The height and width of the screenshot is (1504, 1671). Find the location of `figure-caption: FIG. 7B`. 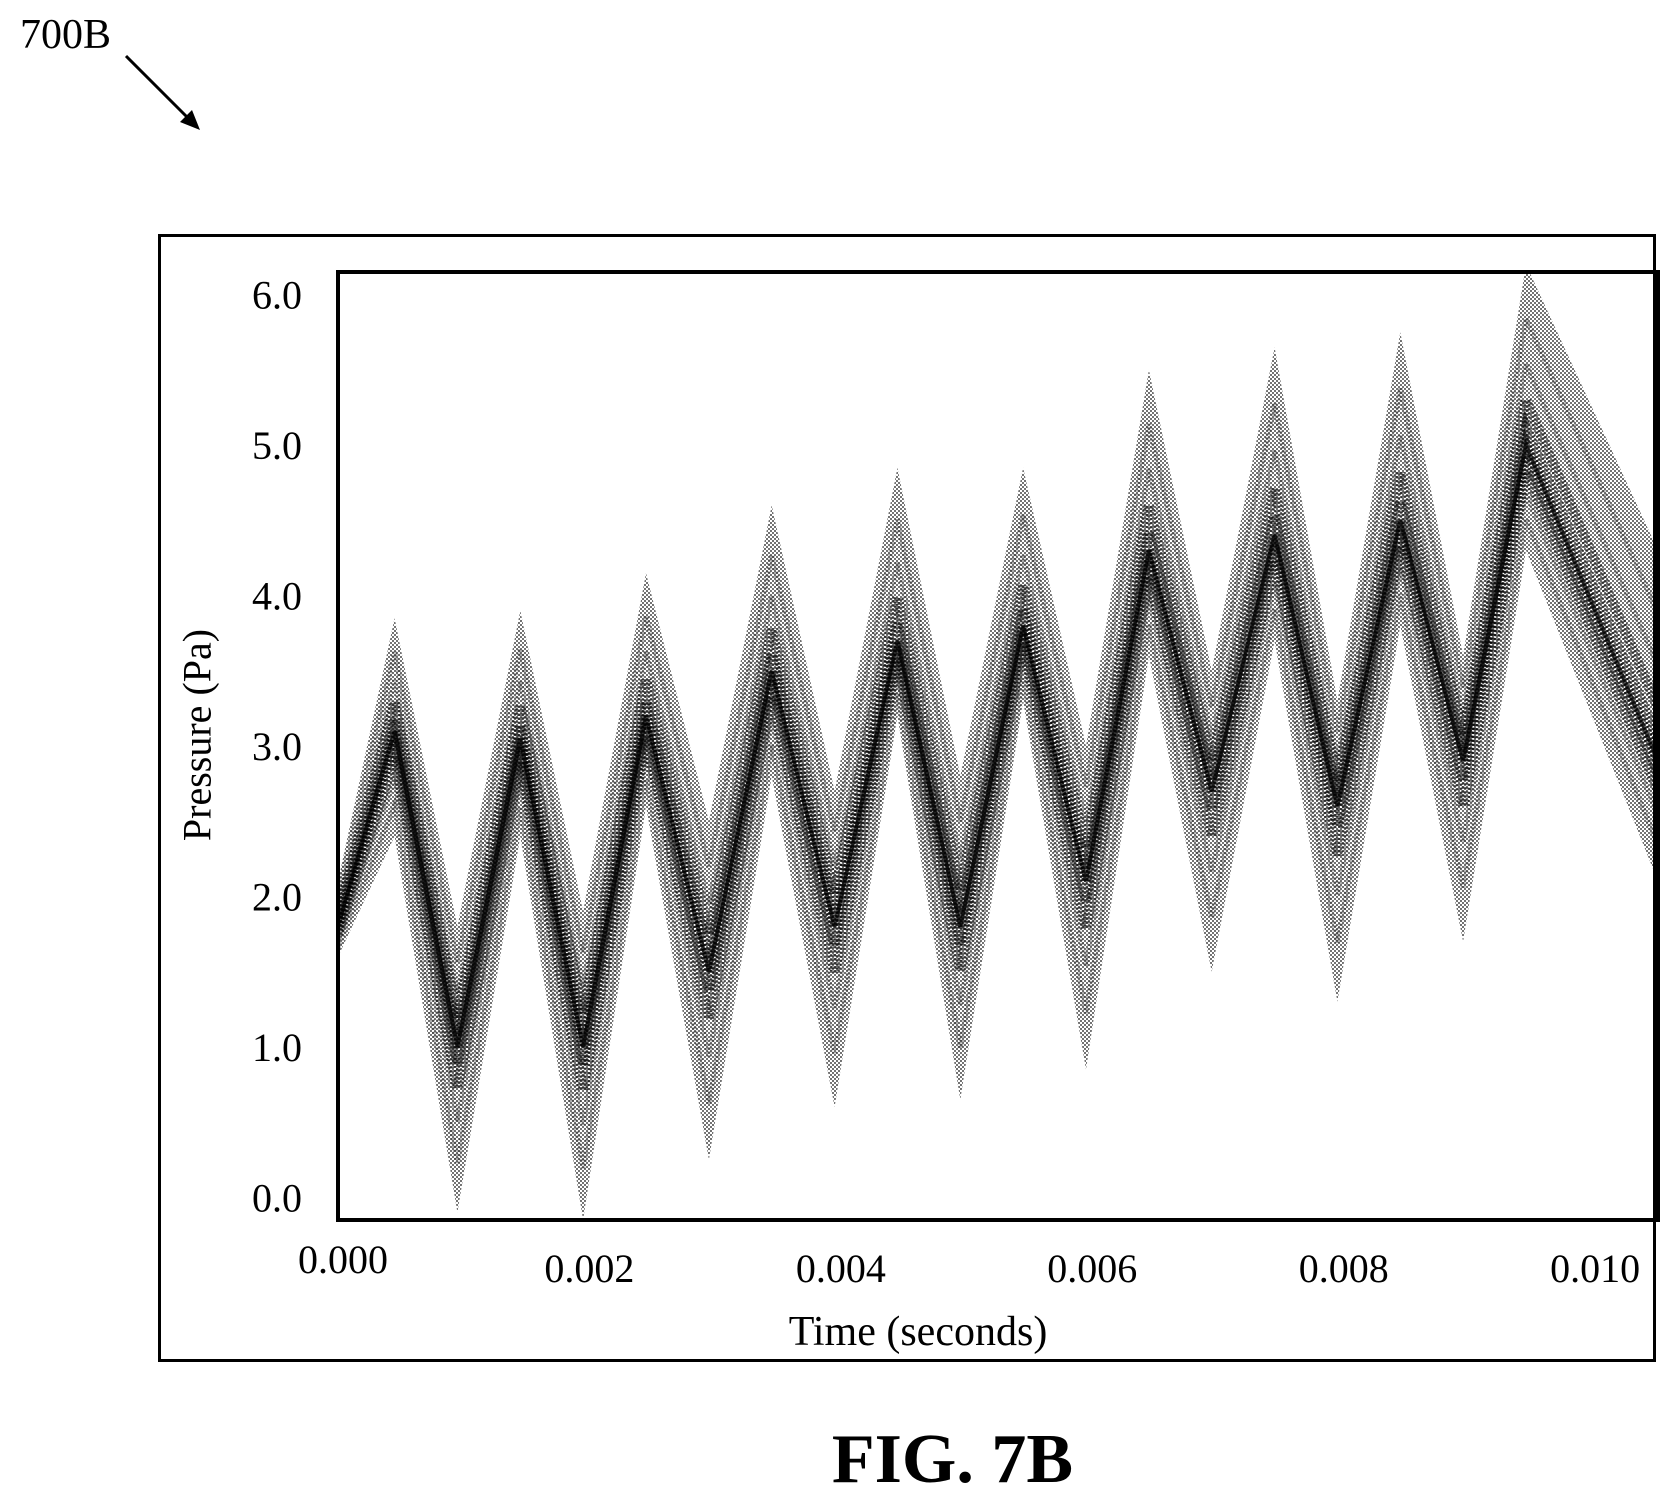

figure-caption: FIG. 7B is located at coordinates (952, 1459).